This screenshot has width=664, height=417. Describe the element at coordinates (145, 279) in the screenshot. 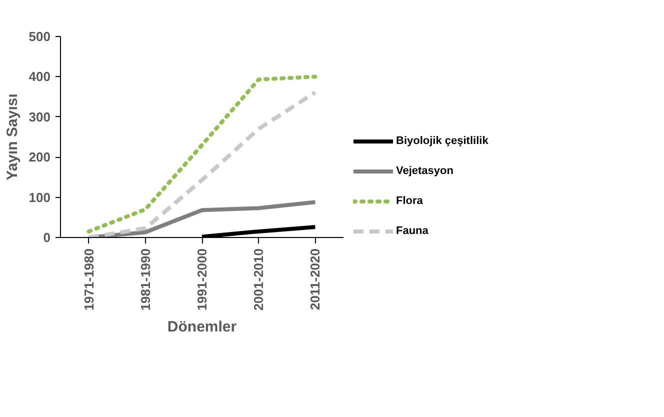

I see `x-tick-label: 1981-1990` at that location.